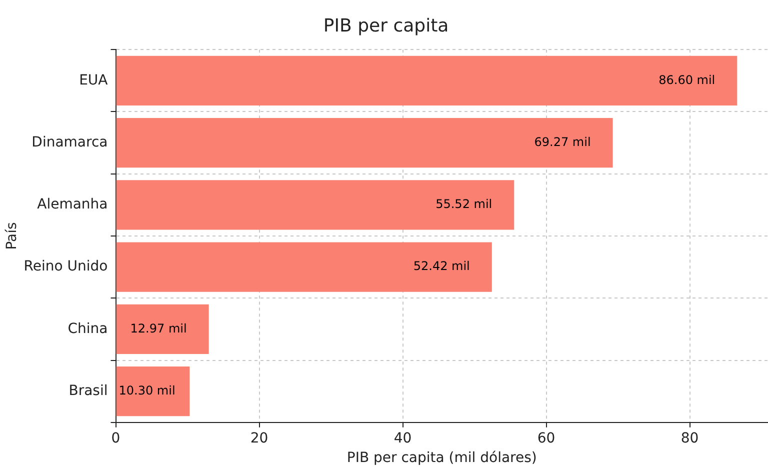  Describe the element at coordinates (115, 438) in the screenshot. I see `x-tick-label: 0` at that location.